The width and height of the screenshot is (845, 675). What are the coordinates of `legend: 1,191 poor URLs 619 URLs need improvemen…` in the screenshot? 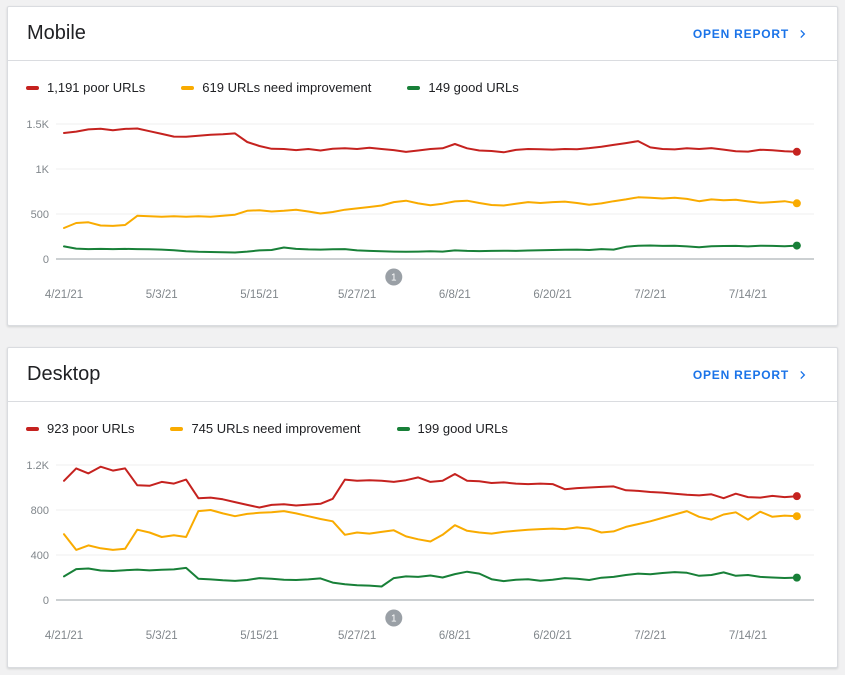 It's located at (422, 78).